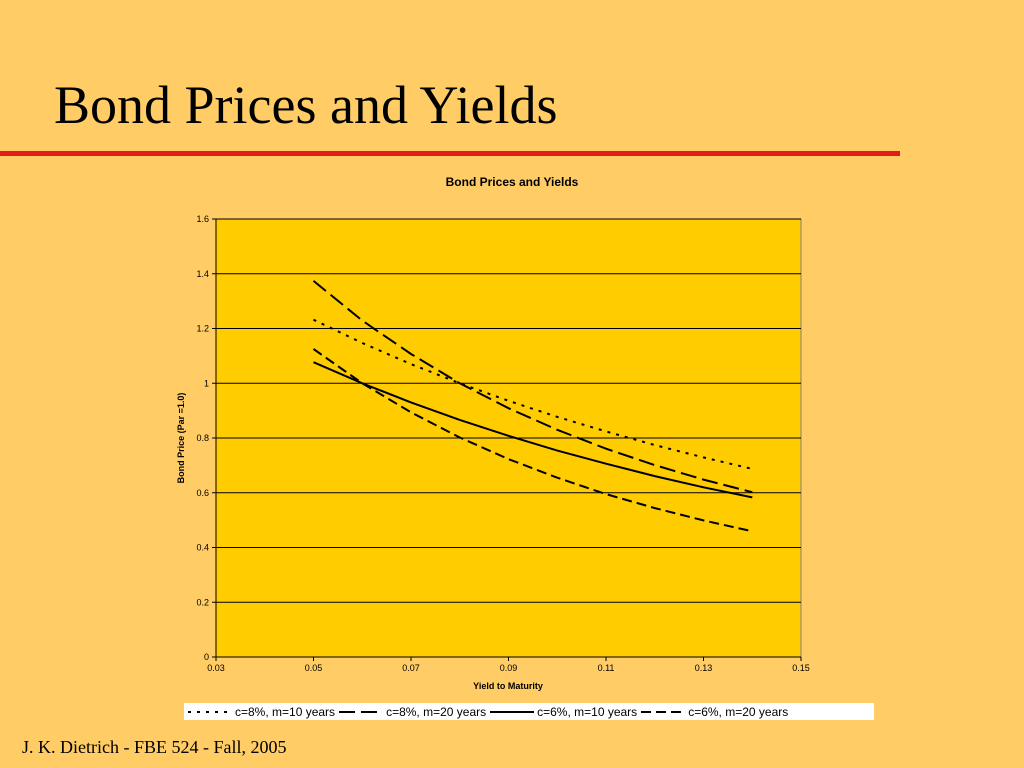 The image size is (1024, 768). Describe the element at coordinates (411, 668) in the screenshot. I see `x-tick-label: 0.07` at that location.